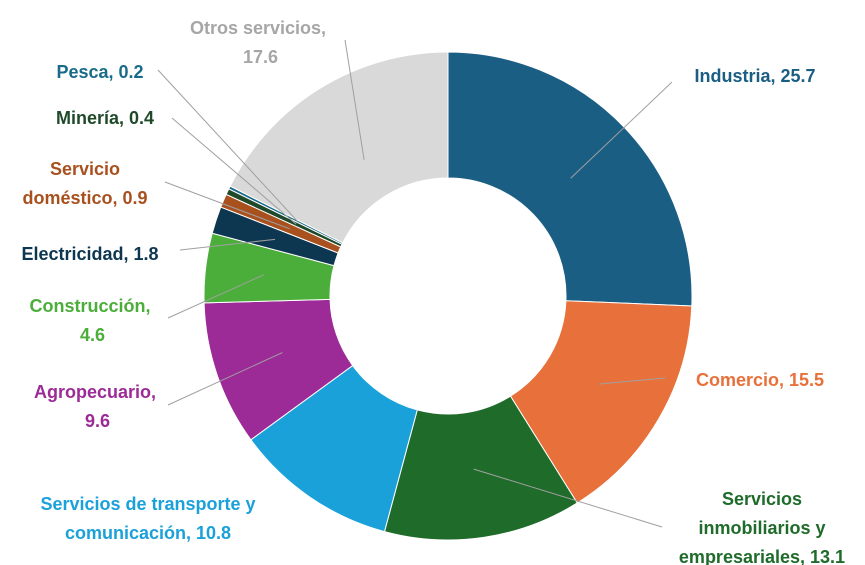 Image resolution: width=865 pixels, height=565 pixels. Describe the element at coordinates (739, 380) in the screenshot. I see `label-category: Comercio,` at that location.